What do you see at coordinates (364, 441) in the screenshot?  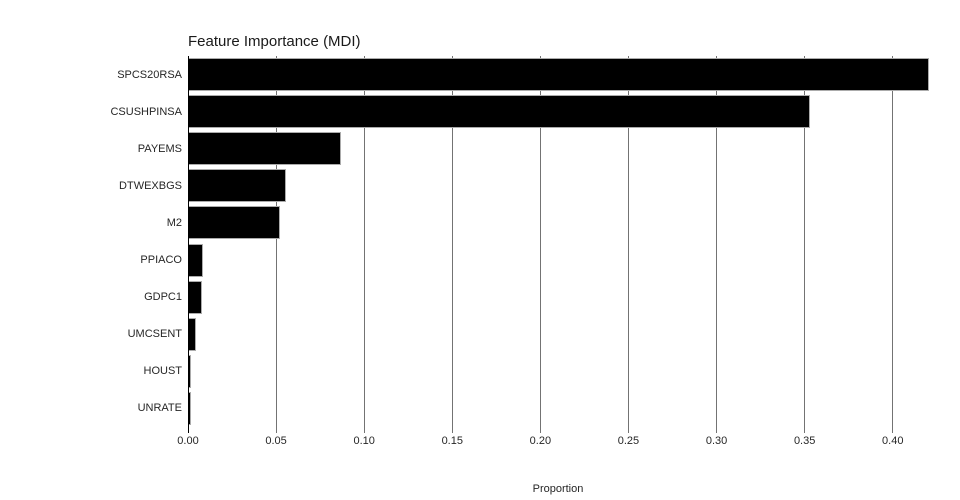 I see `x-tick-label: 0.10` at bounding box center [364, 441].